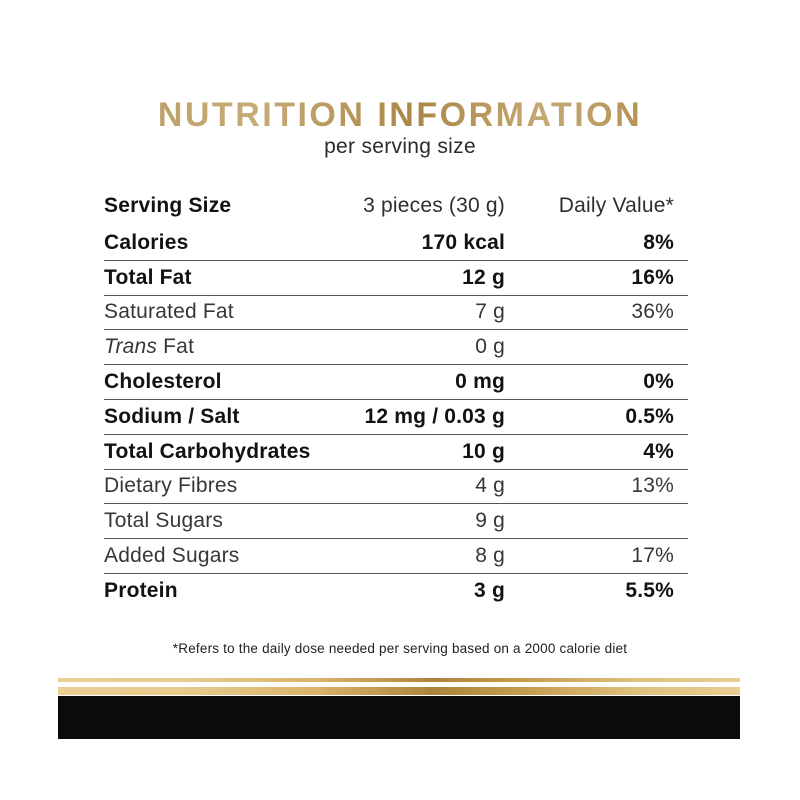 The image size is (800, 800). What do you see at coordinates (652, 486) in the screenshot?
I see `row-daily-value: 13%` at bounding box center [652, 486].